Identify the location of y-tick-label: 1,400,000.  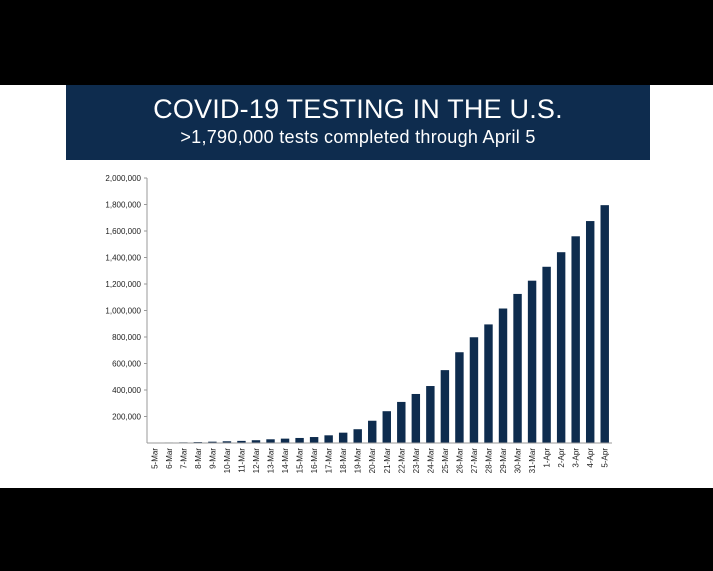
(123, 258).